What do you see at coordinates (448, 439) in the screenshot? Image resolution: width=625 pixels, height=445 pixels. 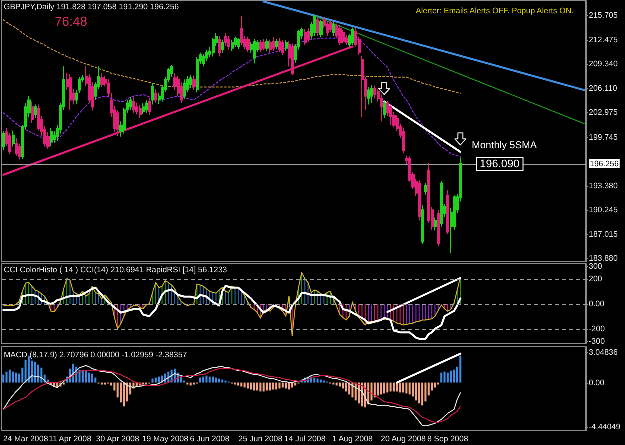 I see `x-tick-label: 8 Sep 2008` at bounding box center [448, 439].